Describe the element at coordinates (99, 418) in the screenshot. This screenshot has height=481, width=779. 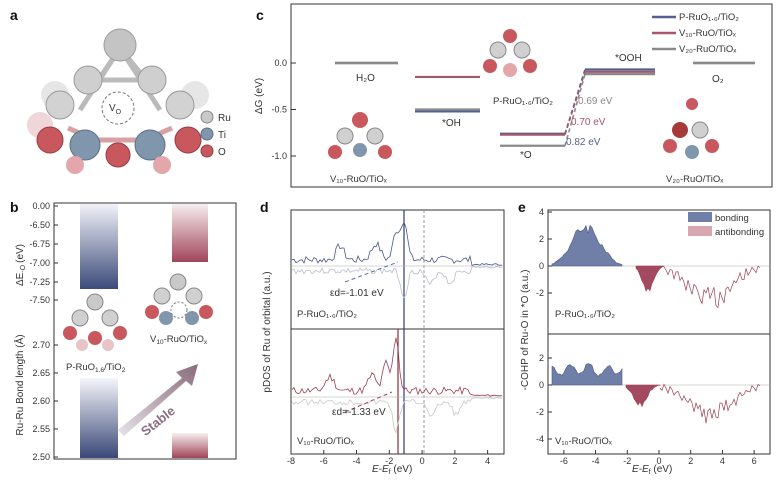
I see `bar-bond-p` at that location.